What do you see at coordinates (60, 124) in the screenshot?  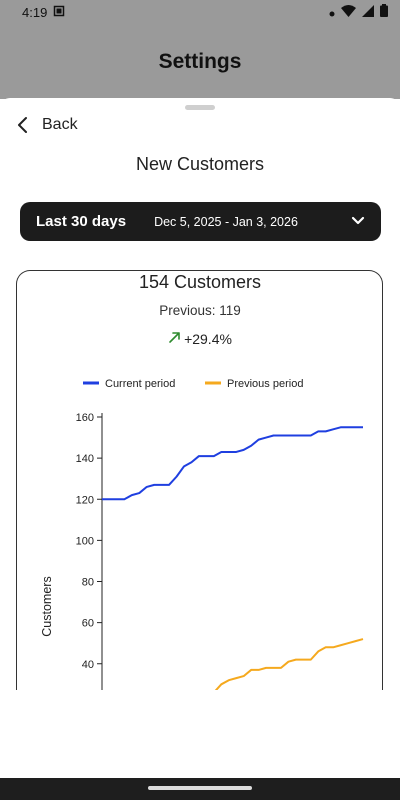 I see `back-label: Back` at bounding box center [60, 124].